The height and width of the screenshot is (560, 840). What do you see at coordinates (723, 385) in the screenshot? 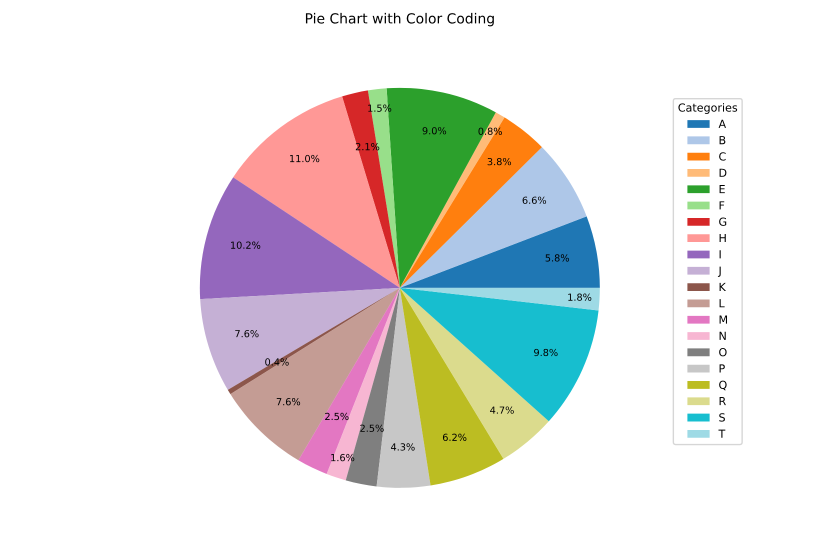
I see `legend-label: Q` at bounding box center [723, 385].